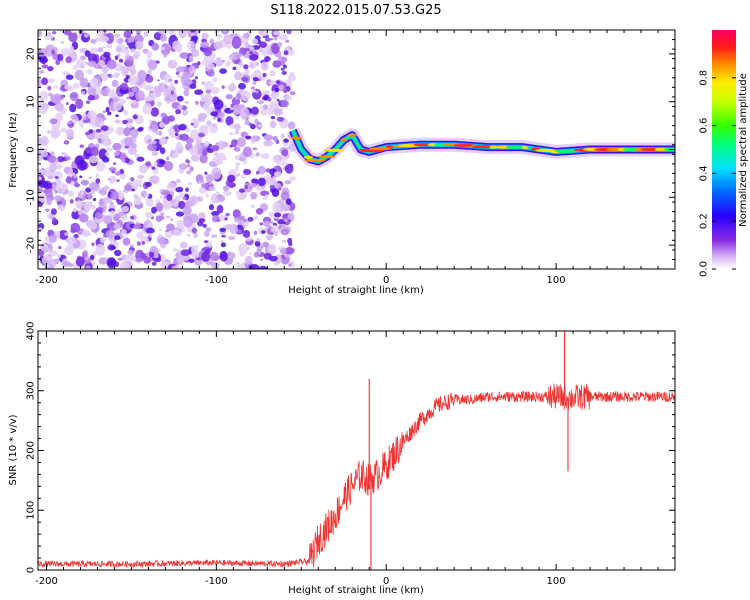  What do you see at coordinates (724, 149) in the screenshot?
I see `colorbar-gradient` at bounding box center [724, 149].